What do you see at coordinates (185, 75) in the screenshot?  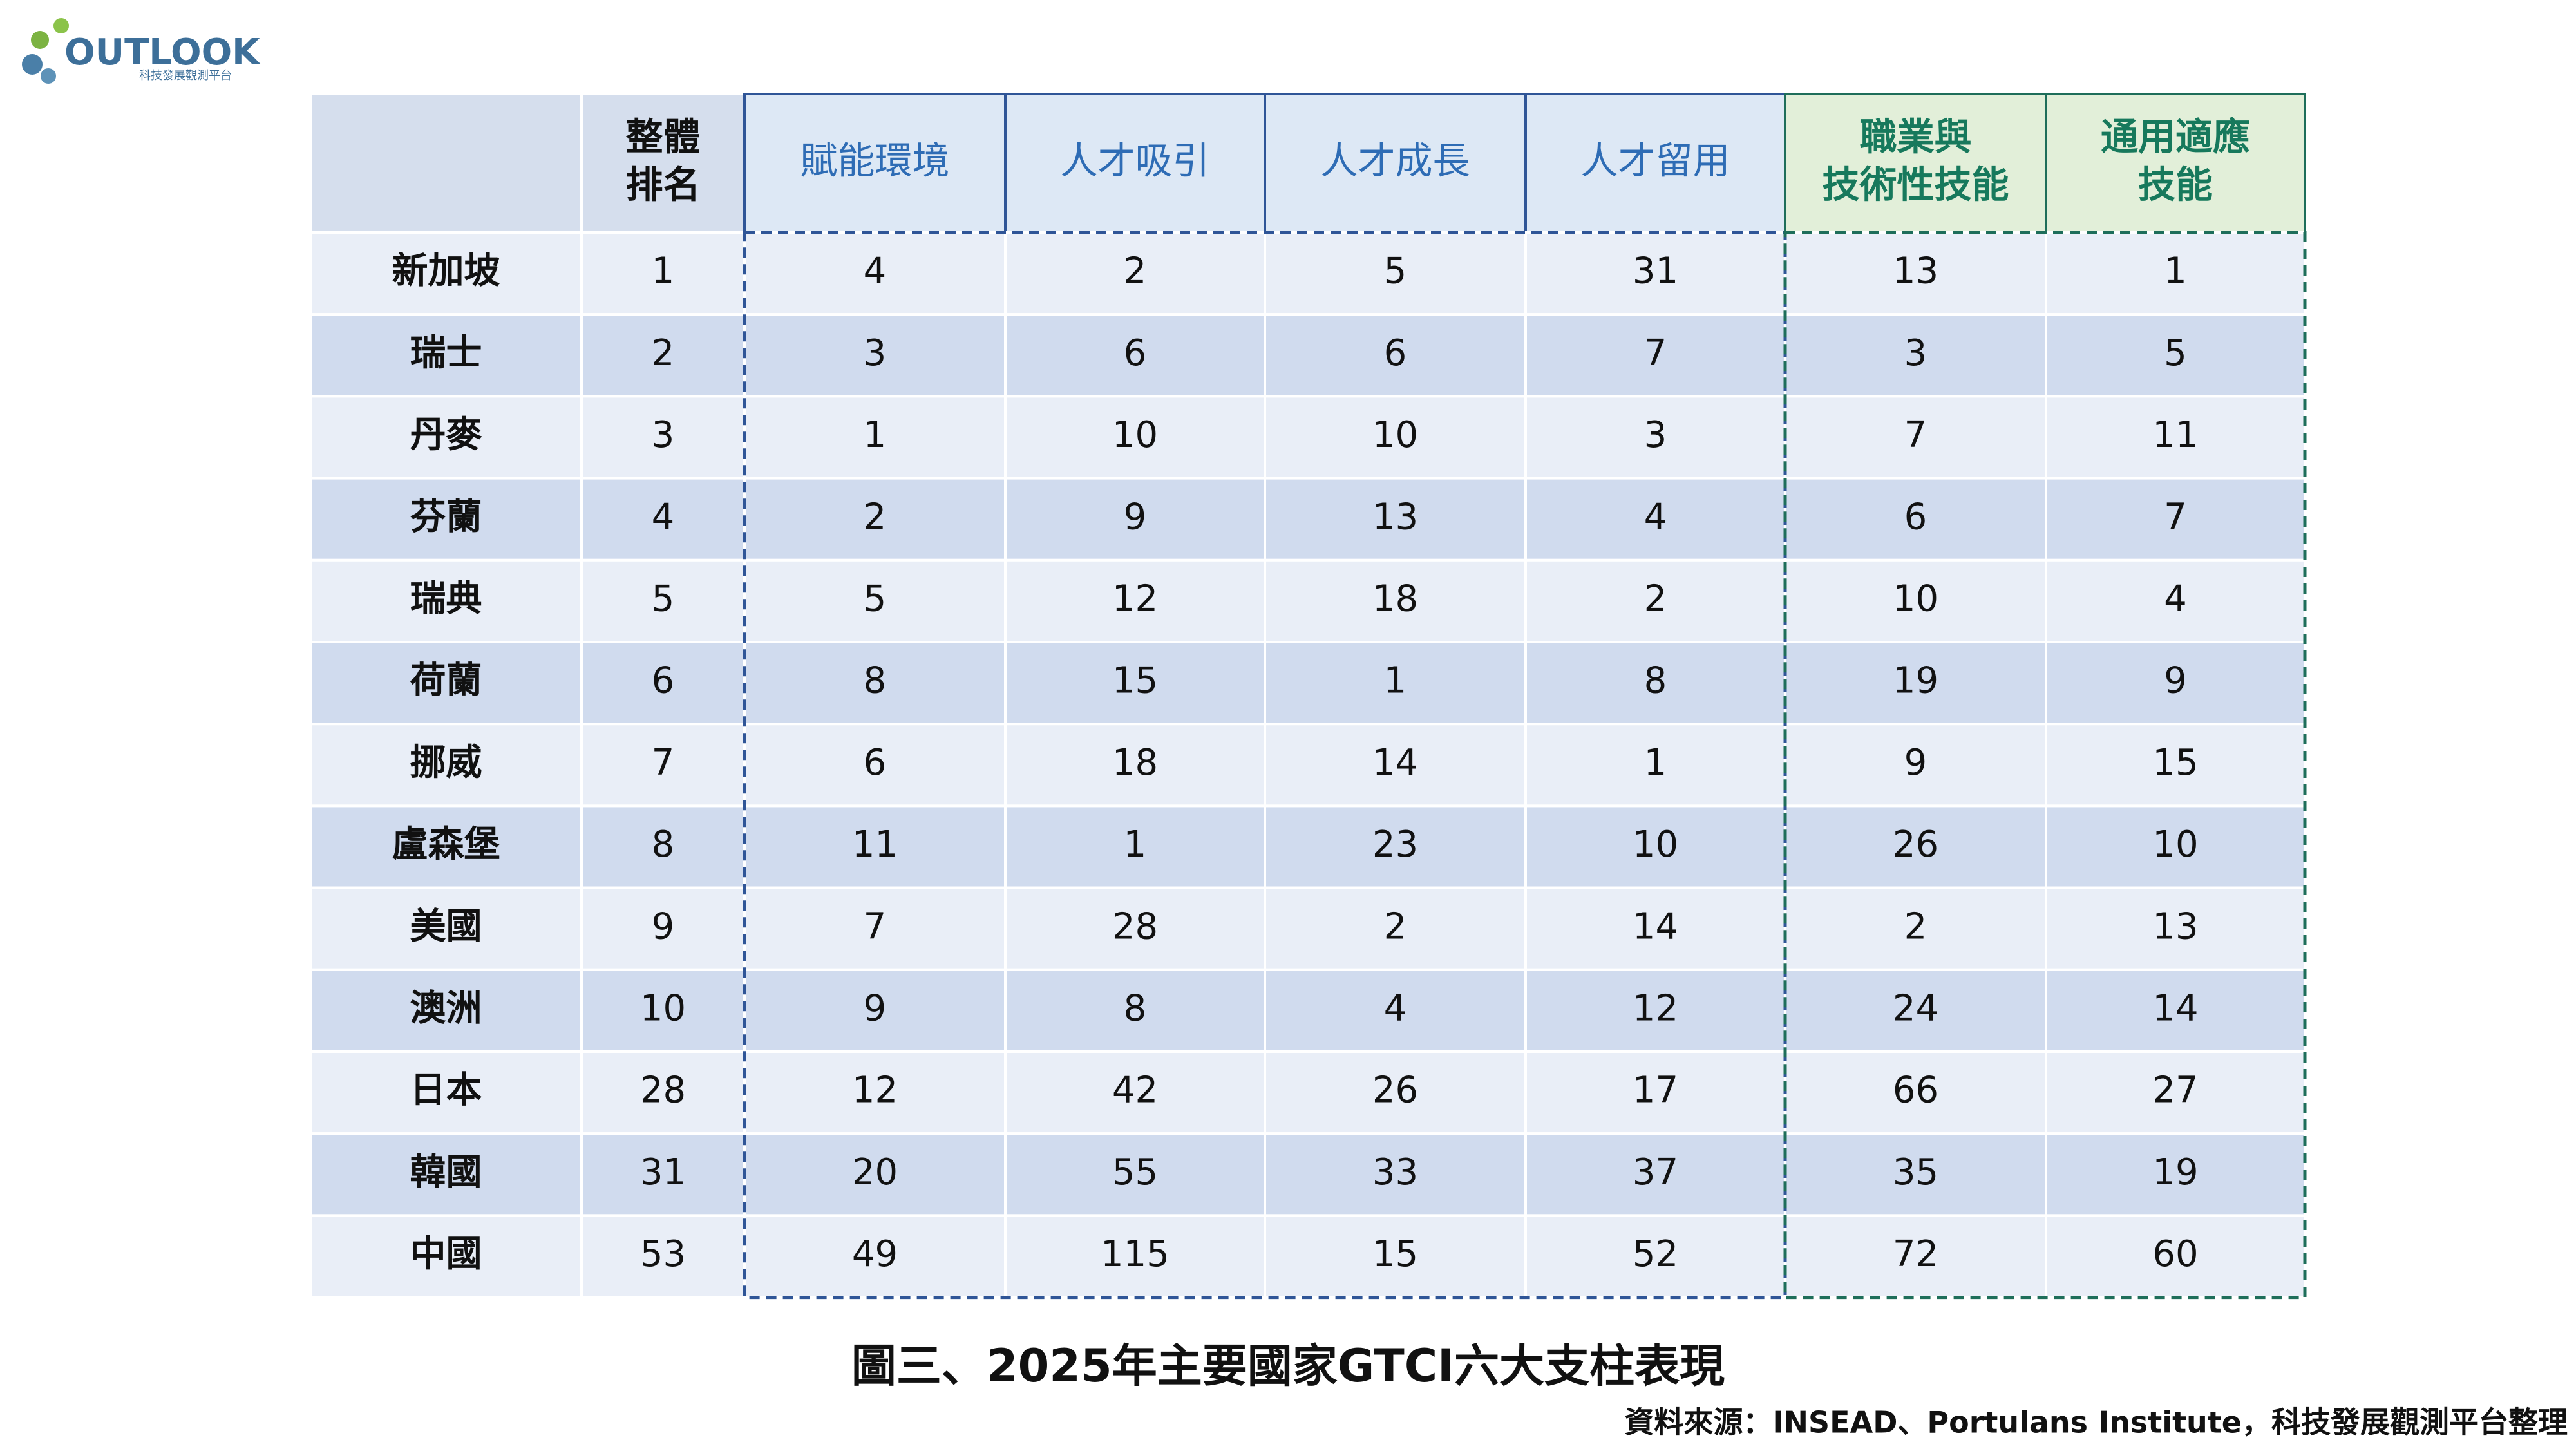 I see `logo-subtitle: 科技發展觀測平台` at bounding box center [185, 75].